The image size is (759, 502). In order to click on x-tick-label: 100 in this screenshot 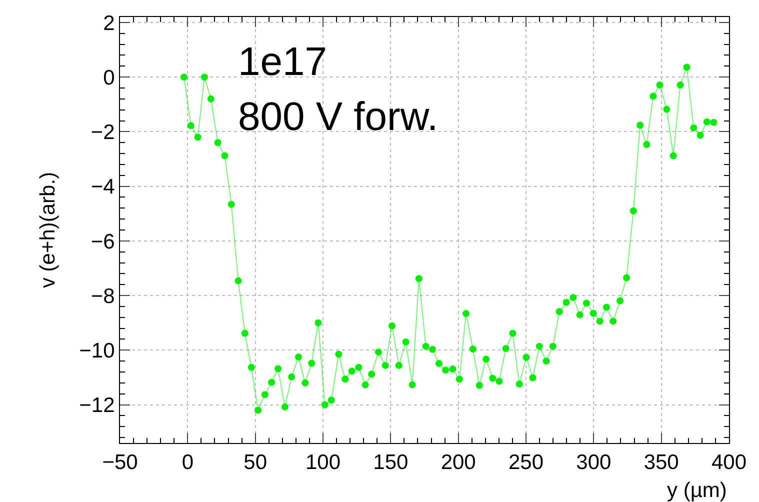, I will do `click(323, 462)`.